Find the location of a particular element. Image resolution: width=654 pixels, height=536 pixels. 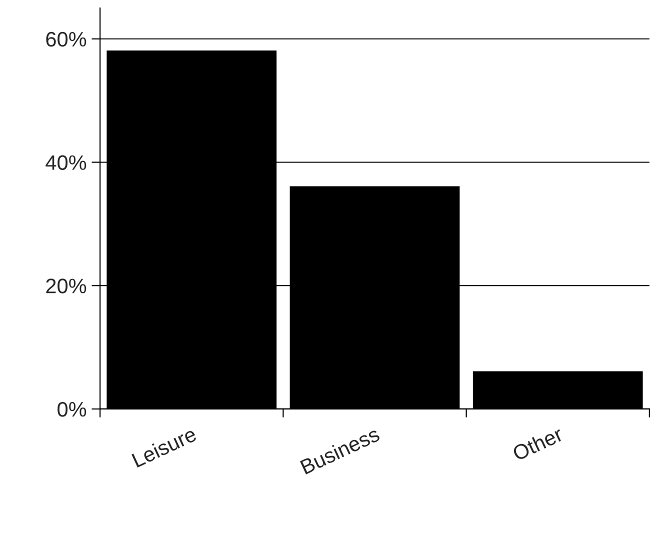

y-tick-label: 40% is located at coordinates (66, 162).